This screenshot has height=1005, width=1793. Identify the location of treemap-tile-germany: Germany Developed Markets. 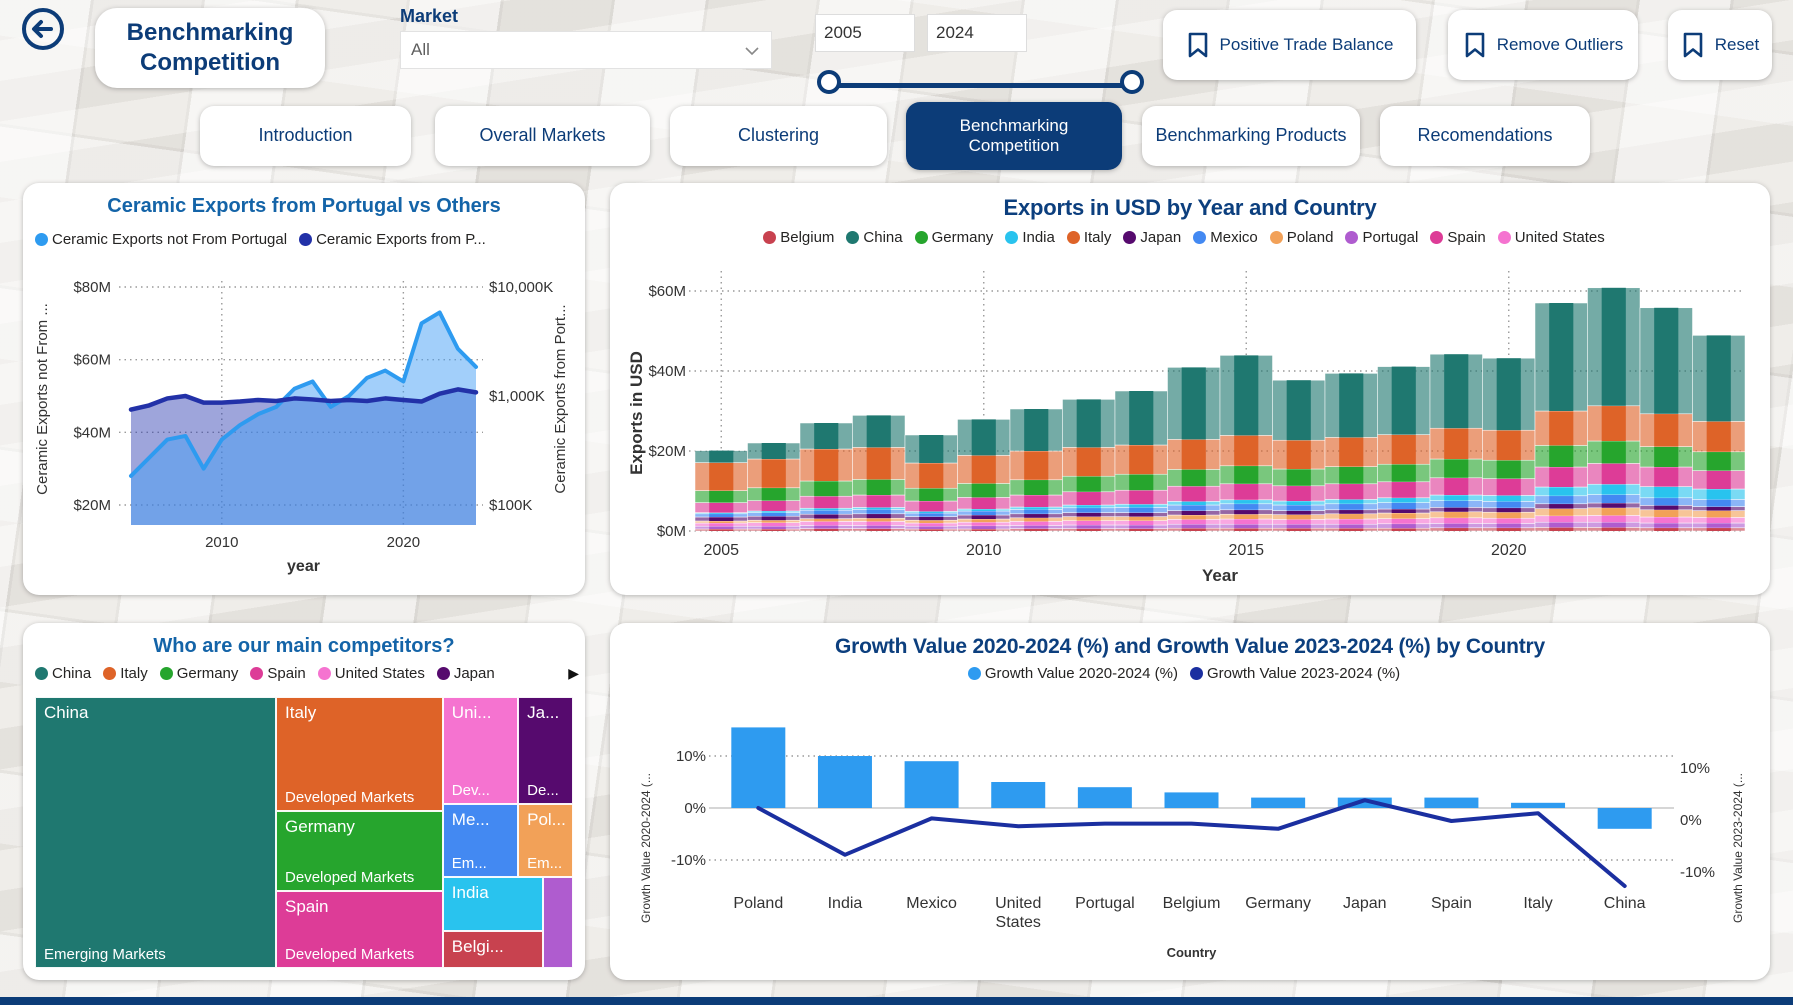
(359, 851).